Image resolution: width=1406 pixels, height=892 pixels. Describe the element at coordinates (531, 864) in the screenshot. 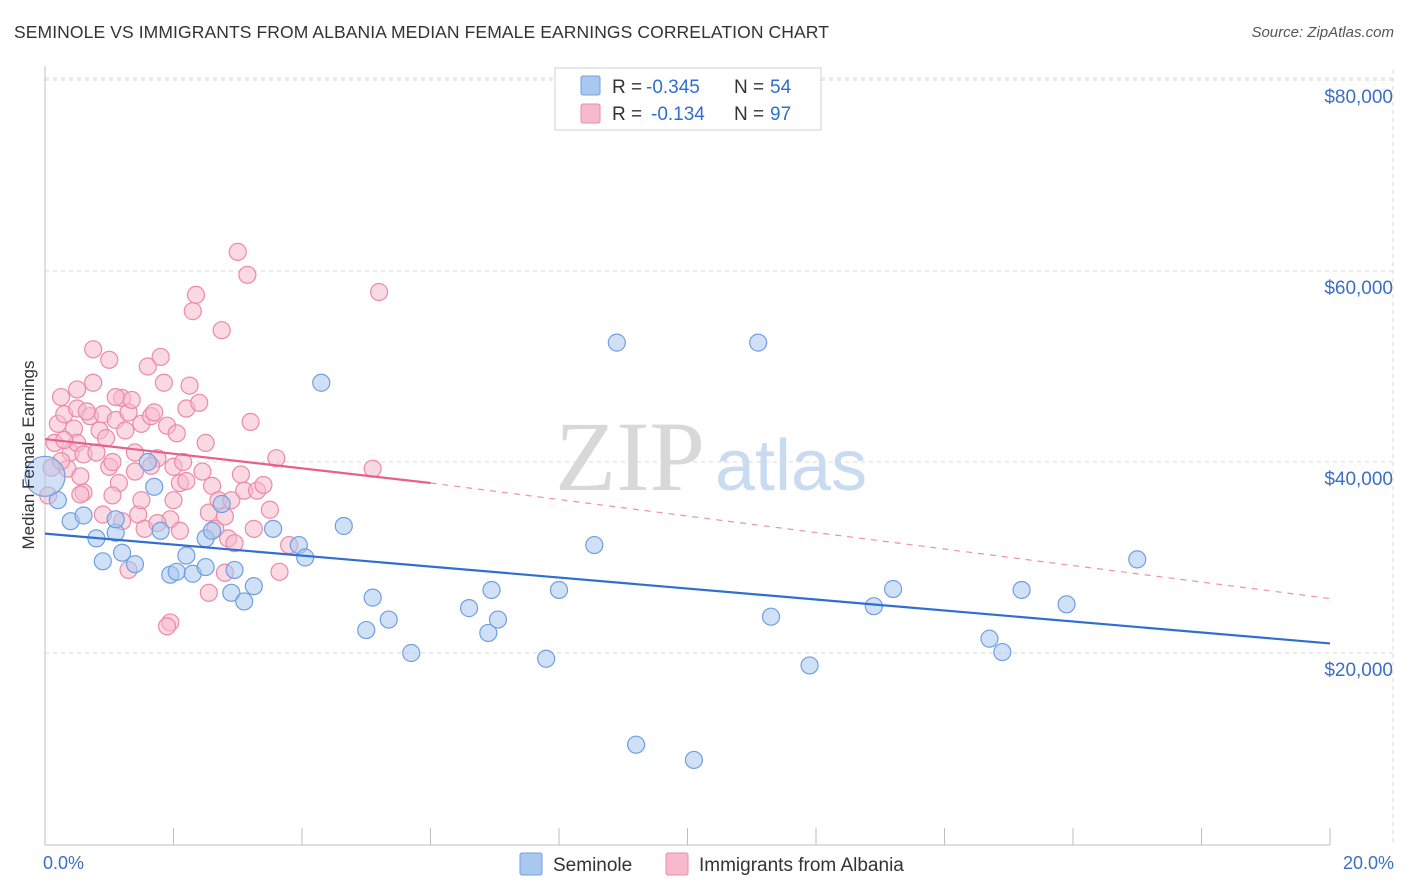

I see `bottom-legend-swatch-seminole` at that location.